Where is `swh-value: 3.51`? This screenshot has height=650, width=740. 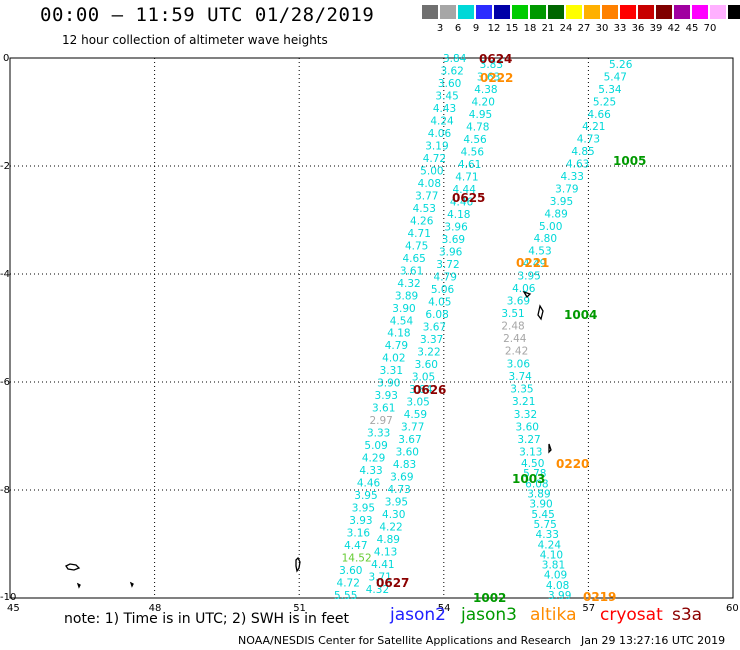
swh-value: 3.51 is located at coordinates (512, 314).